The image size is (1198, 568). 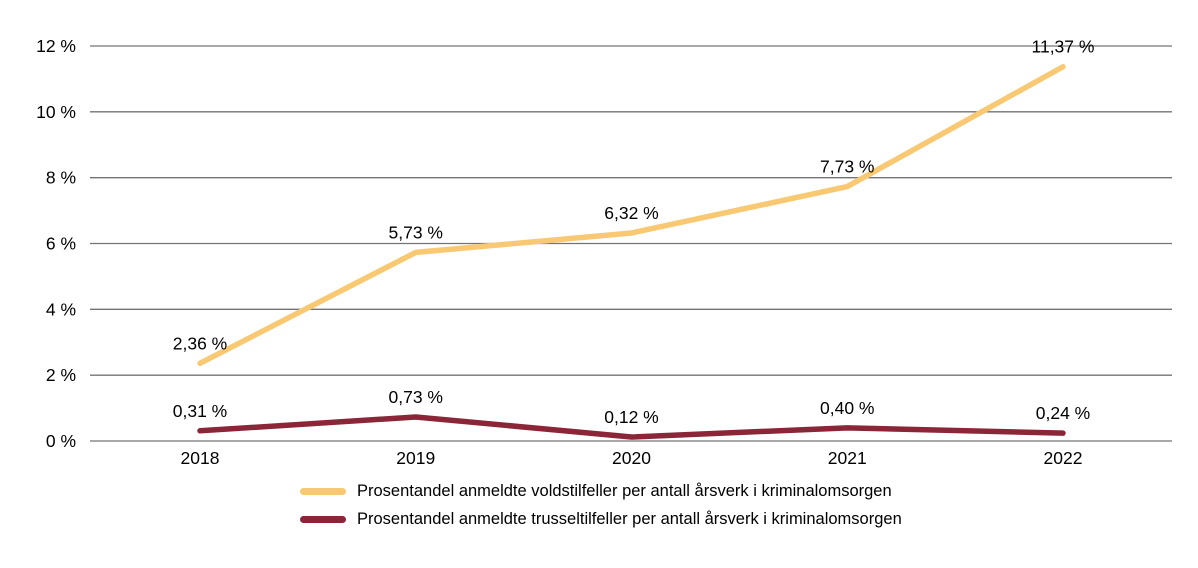 I want to click on data-point-label: 0,12 %, so click(x=631, y=417).